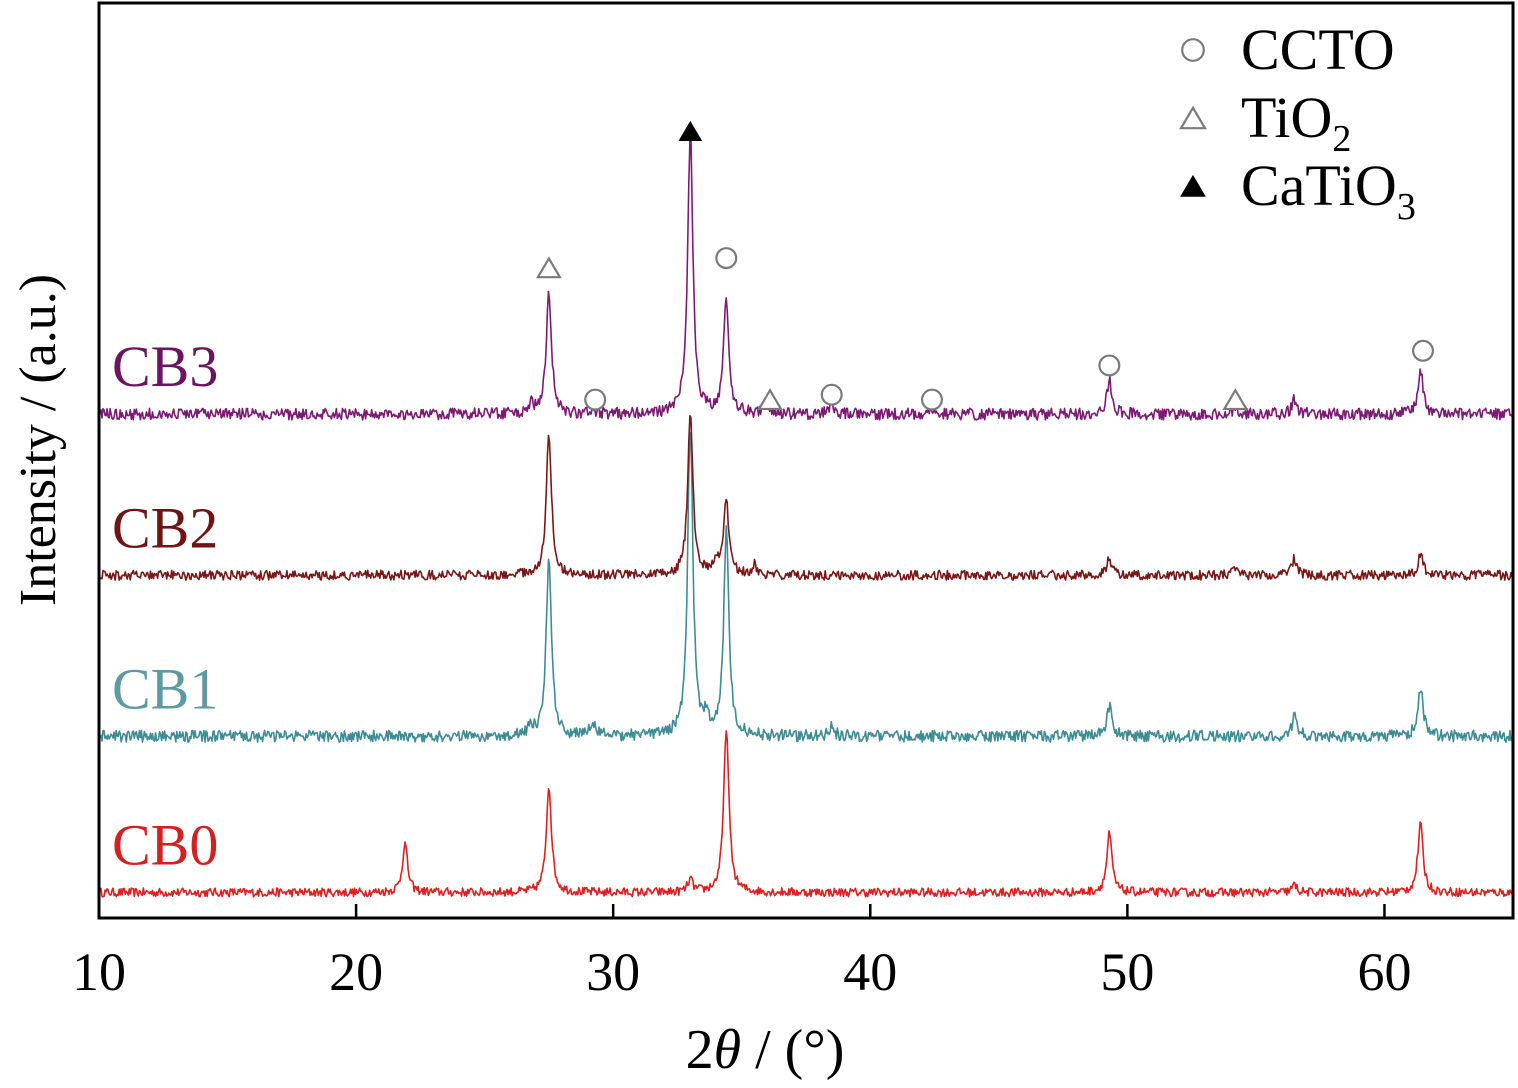 The image size is (1518, 1088). I want to click on x-tick-label-40: 40, so click(870, 972).